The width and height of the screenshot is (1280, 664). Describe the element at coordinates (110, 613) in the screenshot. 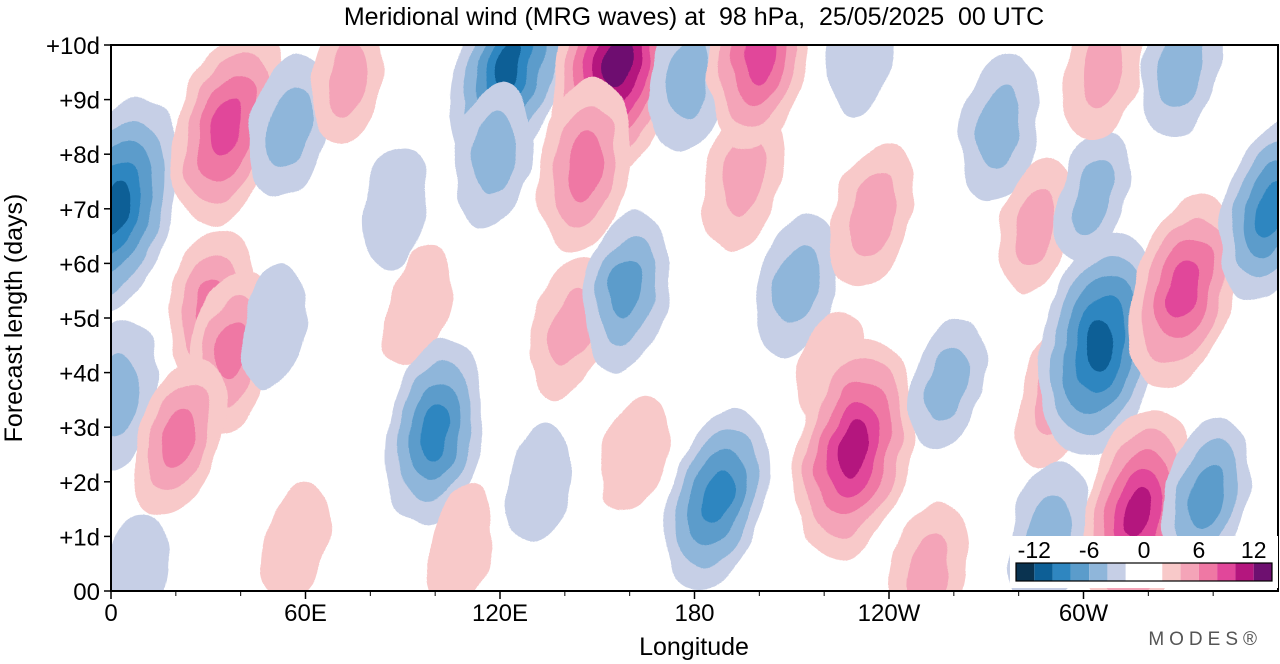

I see `x-tick-label: 0` at that location.